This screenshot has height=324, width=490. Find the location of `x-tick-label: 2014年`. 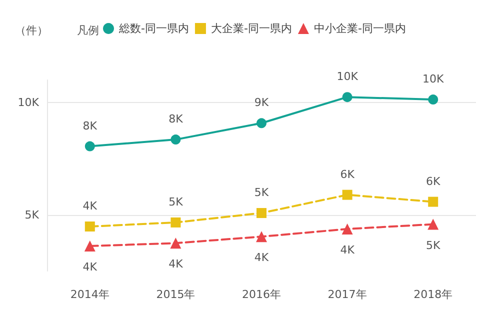

x-tick-label: 2014年 is located at coordinates (90, 294).